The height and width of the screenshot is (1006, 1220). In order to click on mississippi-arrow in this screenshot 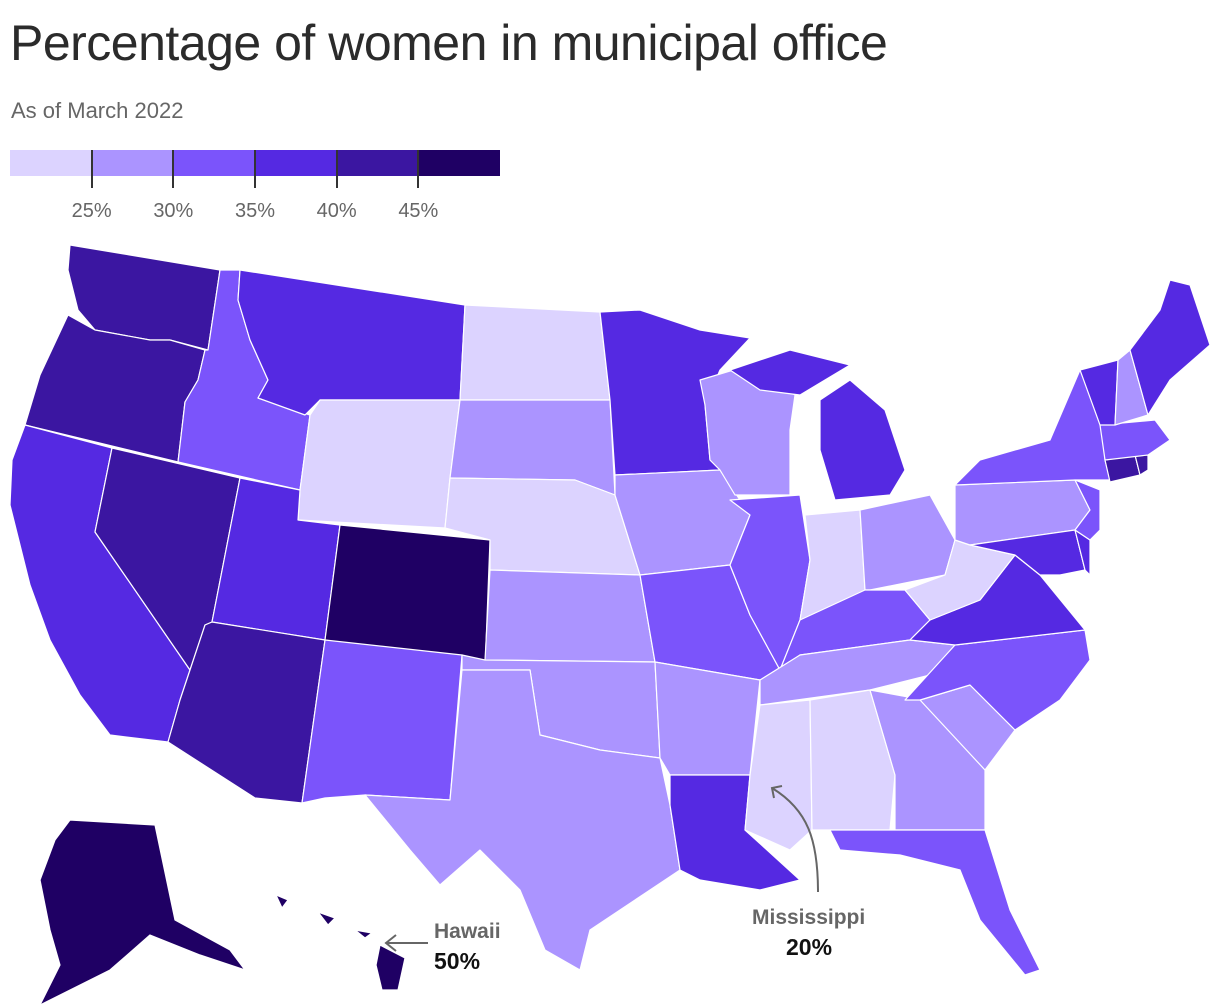, I will do `click(794, 839)`.